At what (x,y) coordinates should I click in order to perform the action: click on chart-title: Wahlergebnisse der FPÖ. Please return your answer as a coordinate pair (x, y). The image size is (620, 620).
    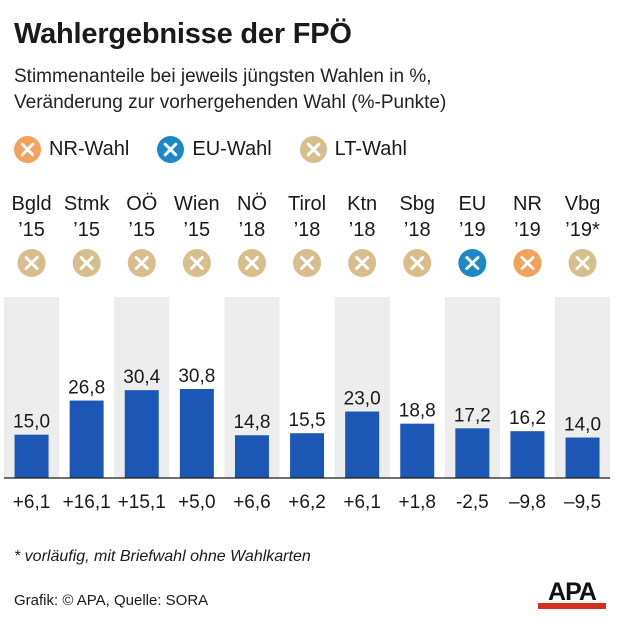
    Looking at the image, I should click on (183, 34).